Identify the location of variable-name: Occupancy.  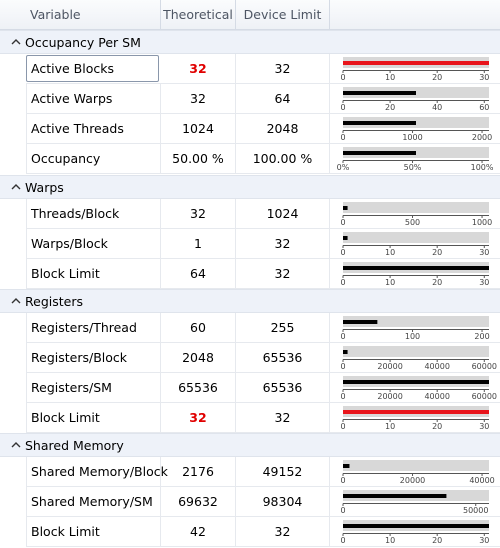
(93, 159).